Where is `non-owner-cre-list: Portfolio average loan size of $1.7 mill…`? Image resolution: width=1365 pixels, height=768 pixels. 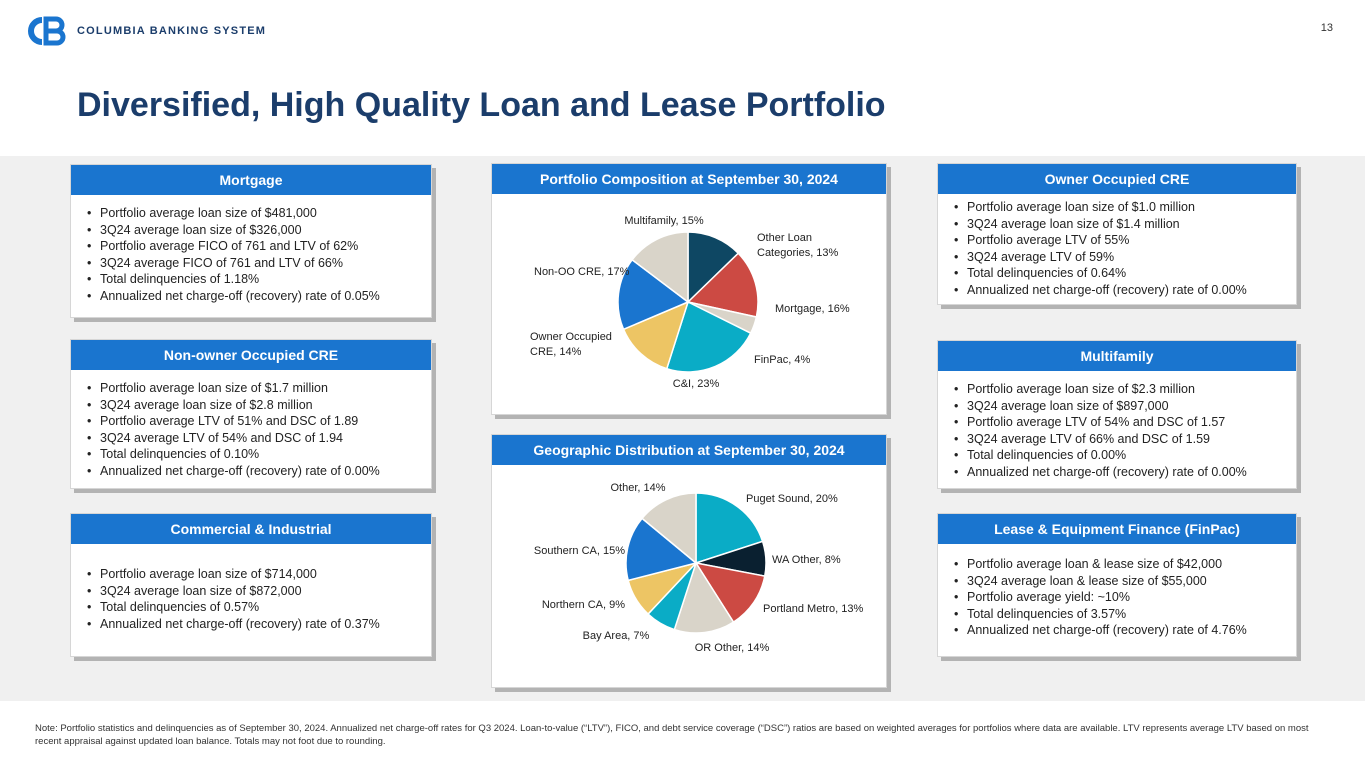 non-owner-cre-list: Portfolio average loan size of $1.7 mill… is located at coordinates (251, 429).